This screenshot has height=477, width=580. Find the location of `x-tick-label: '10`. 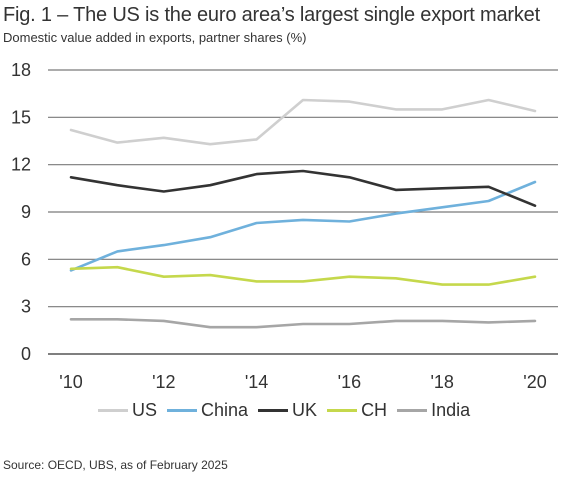

x-tick-label: '10 is located at coordinates (70, 382).